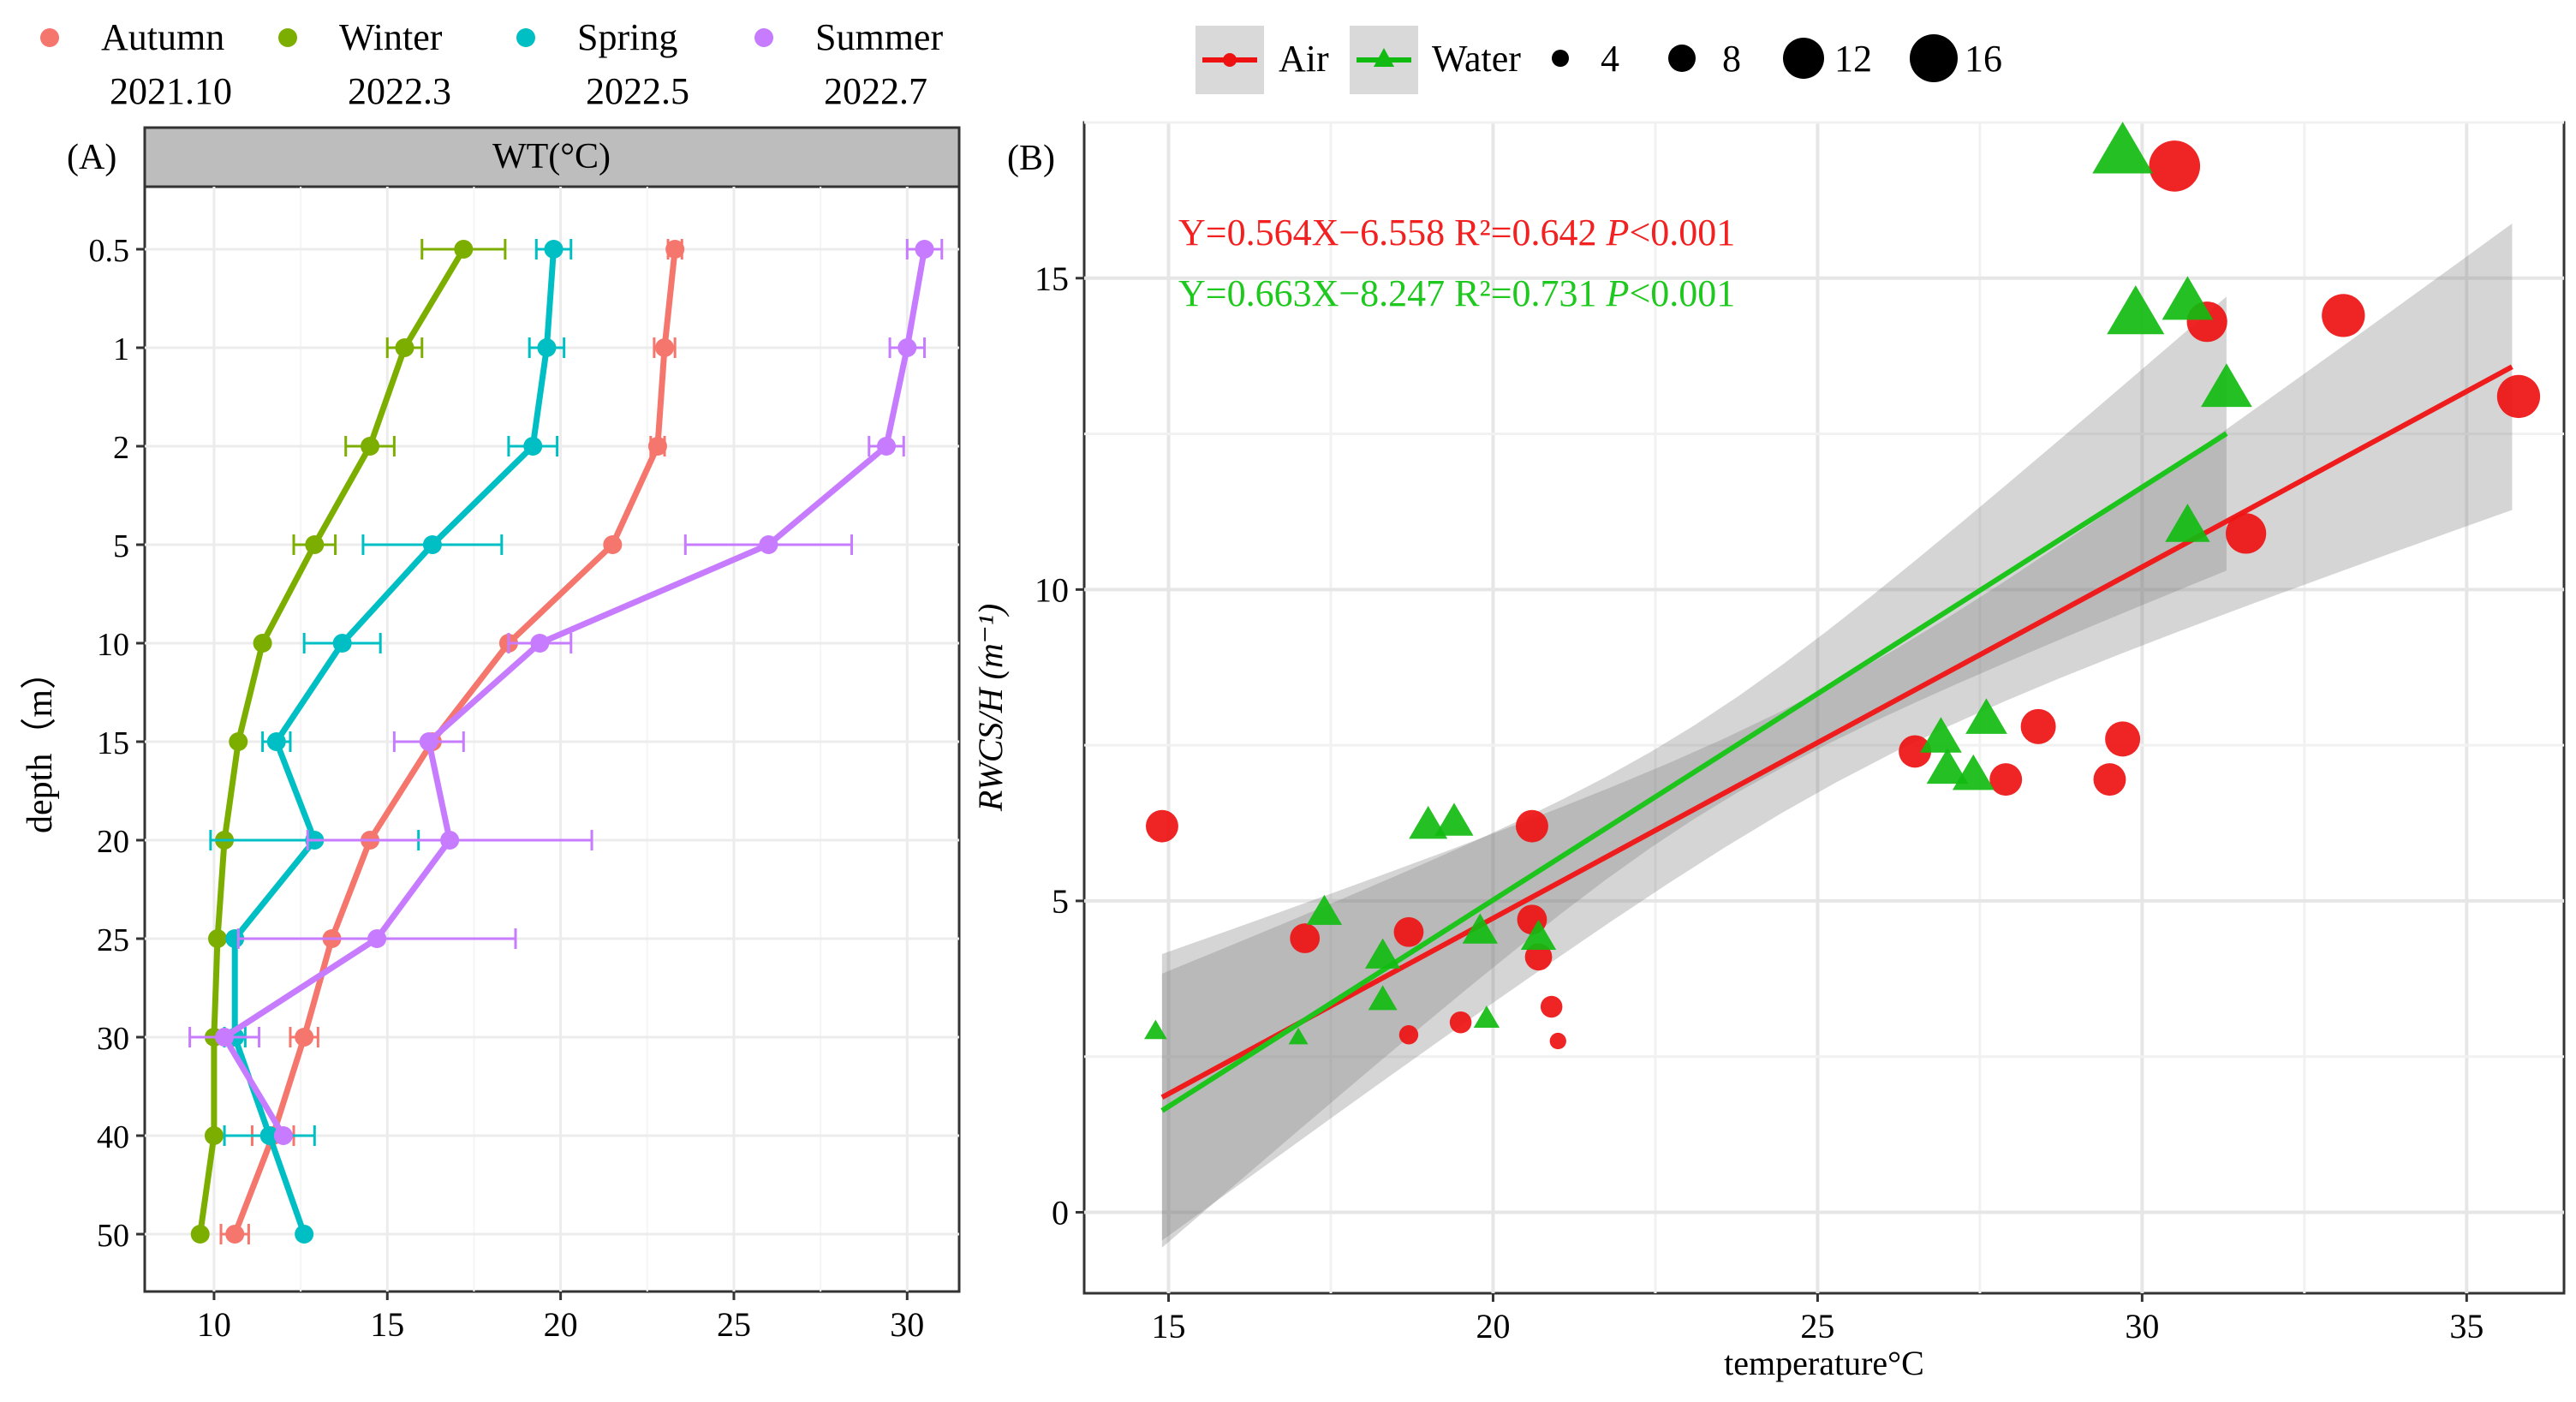 The width and height of the screenshot is (2576, 1402). I want to click on panel-a-ytick-label: 2, so click(121, 448).